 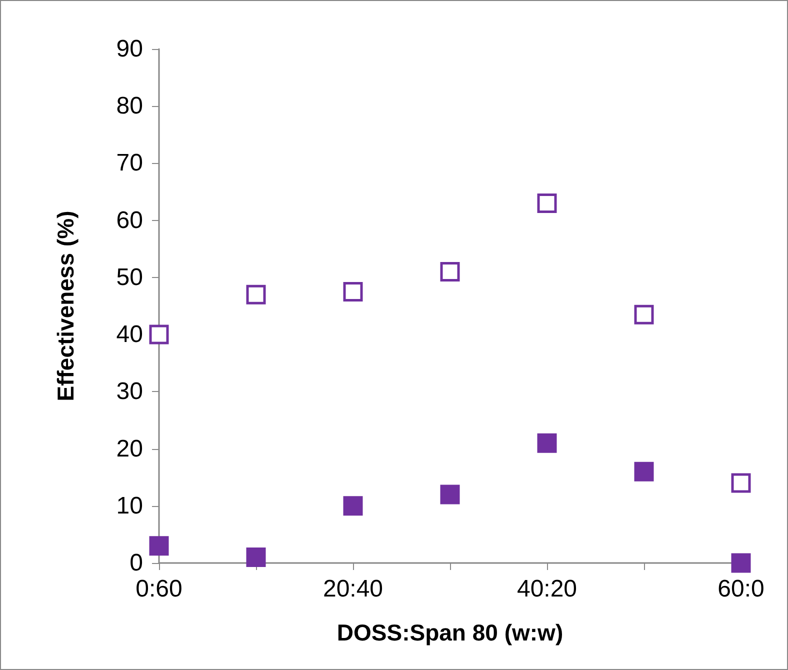 What do you see at coordinates (129, 277) in the screenshot?
I see `y-tick-label: 50` at bounding box center [129, 277].